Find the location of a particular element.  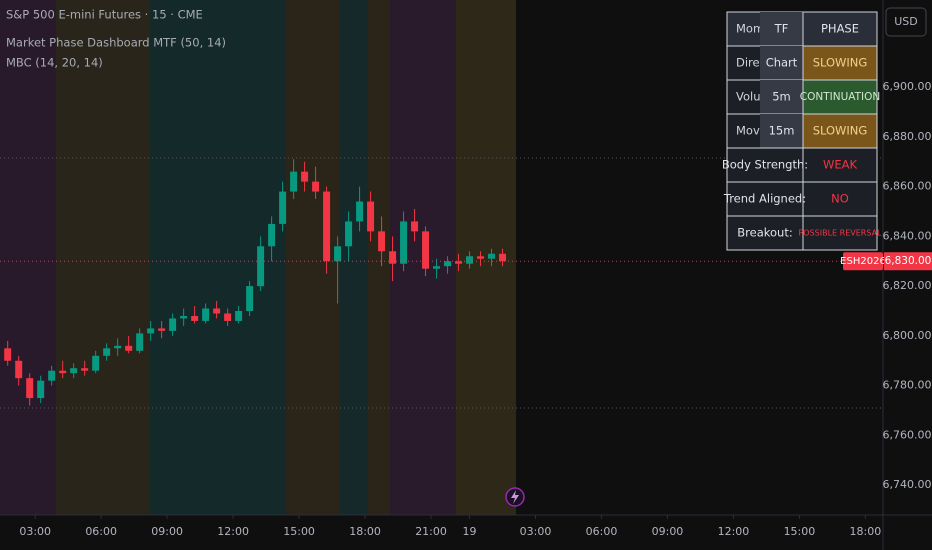

x-tick-label: 12:00 is located at coordinates (734, 531).